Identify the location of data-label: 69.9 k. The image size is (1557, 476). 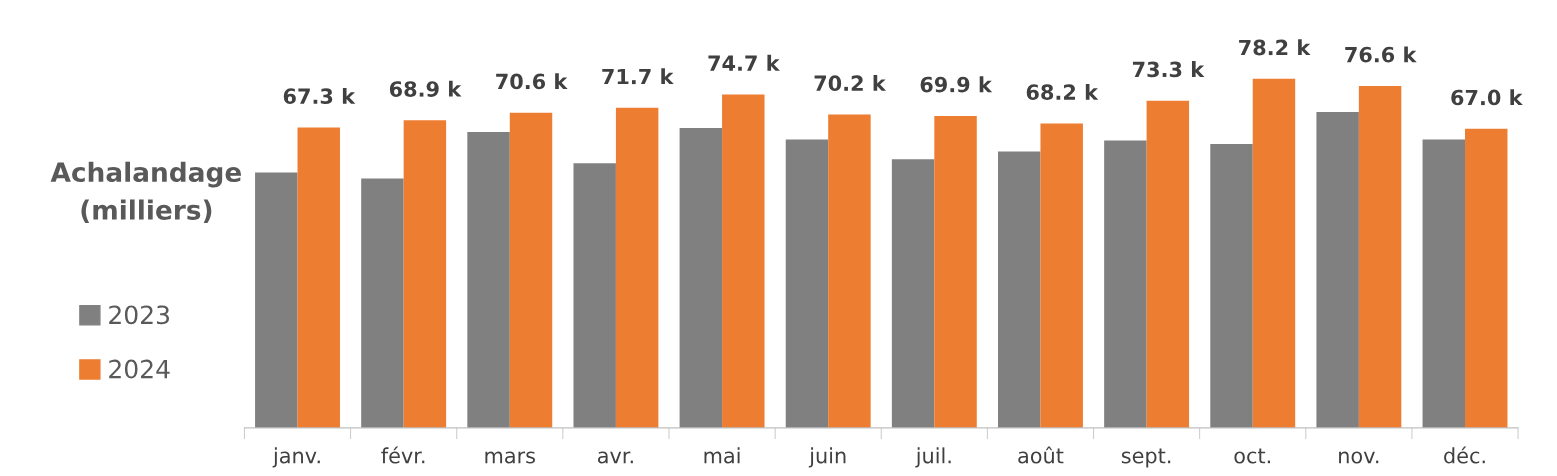
(956, 84).